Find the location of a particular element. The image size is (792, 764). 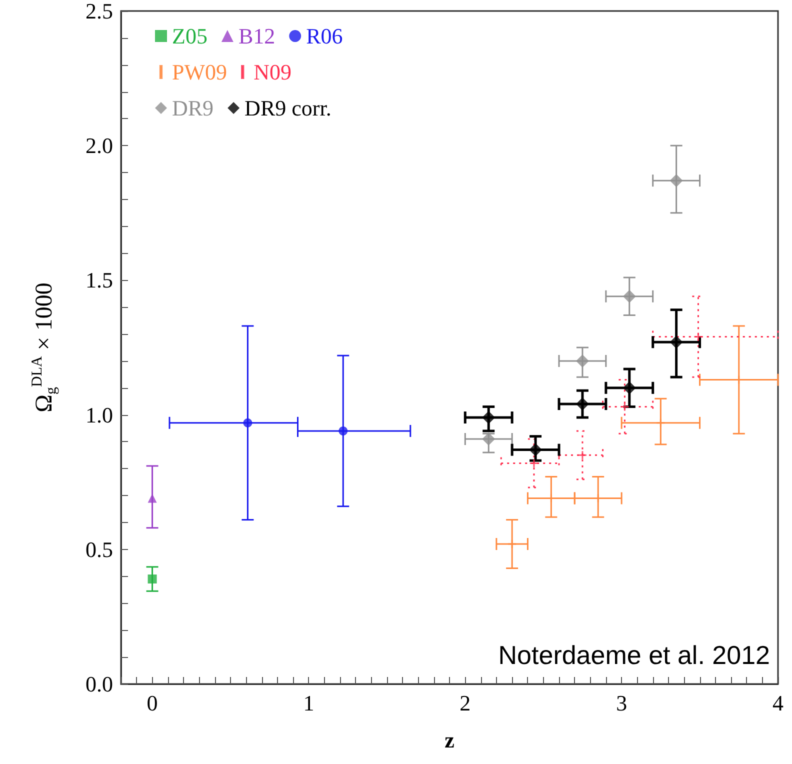

x-tick-label: 1 is located at coordinates (308, 703).